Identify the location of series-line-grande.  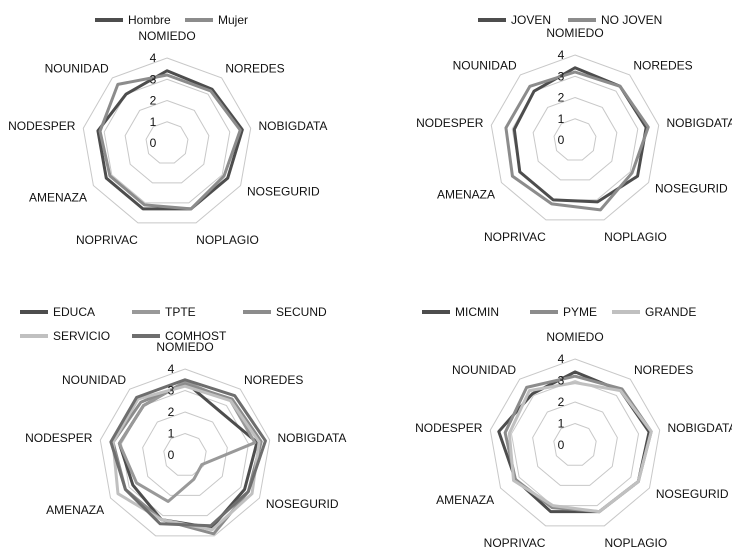
(580, 447).